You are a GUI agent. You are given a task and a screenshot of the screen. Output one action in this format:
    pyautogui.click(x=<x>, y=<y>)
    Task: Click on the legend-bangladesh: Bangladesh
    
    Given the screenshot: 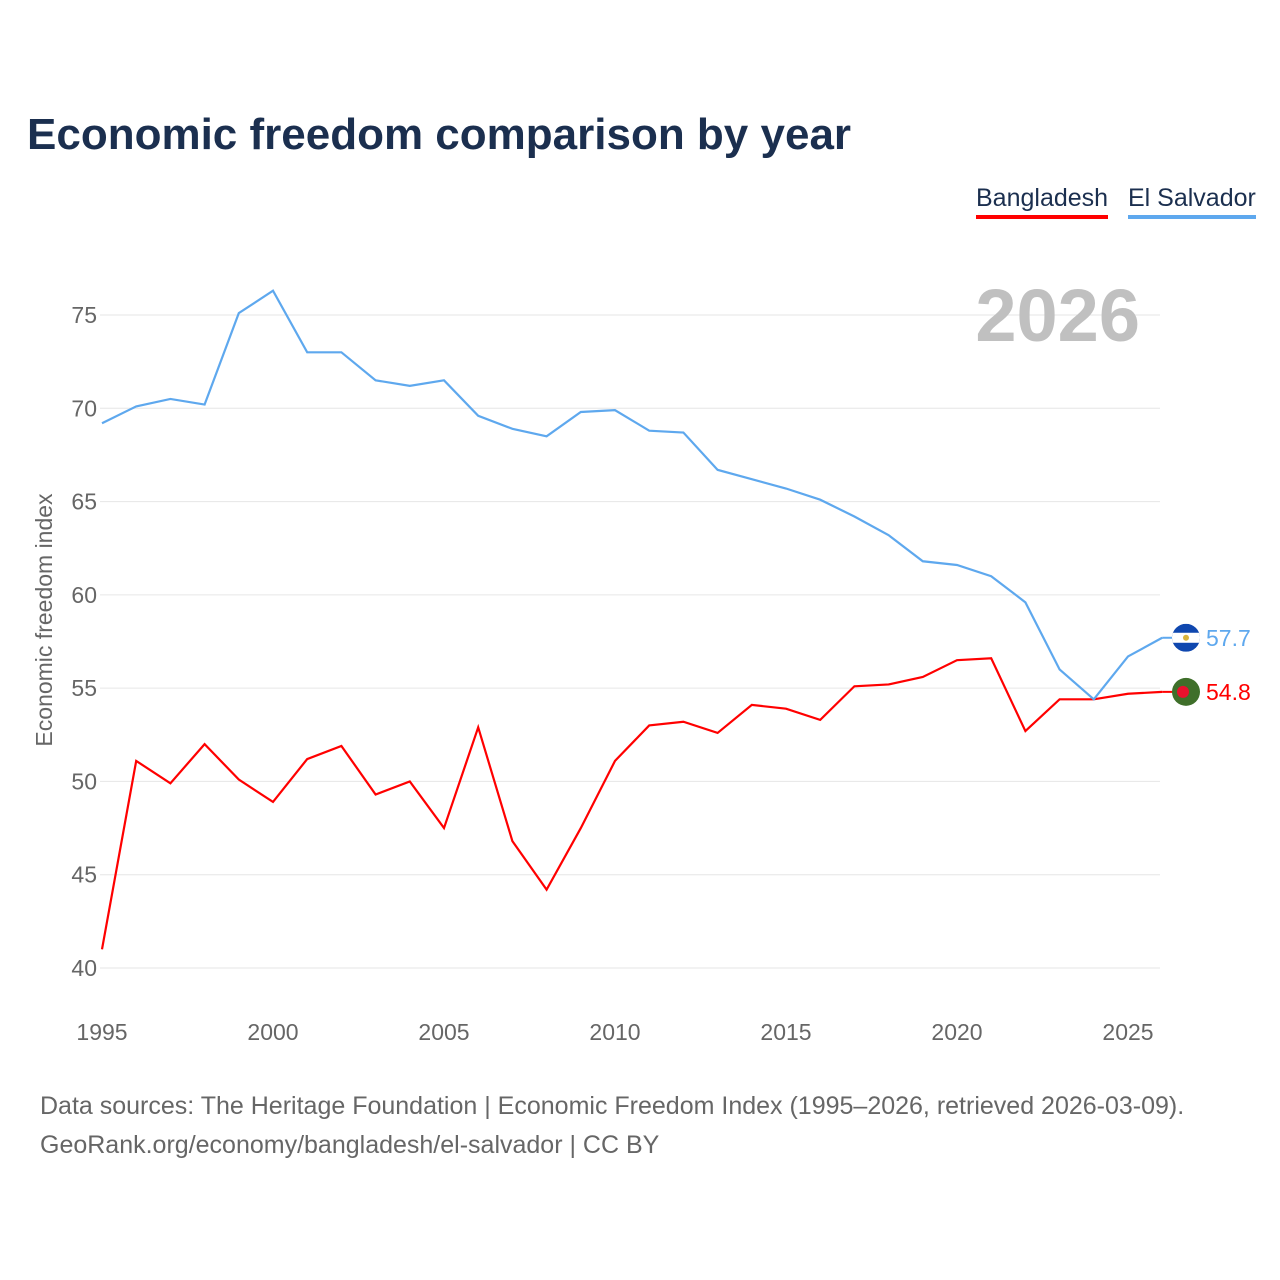 What is the action you would take?
    pyautogui.click(x=1042, y=201)
    